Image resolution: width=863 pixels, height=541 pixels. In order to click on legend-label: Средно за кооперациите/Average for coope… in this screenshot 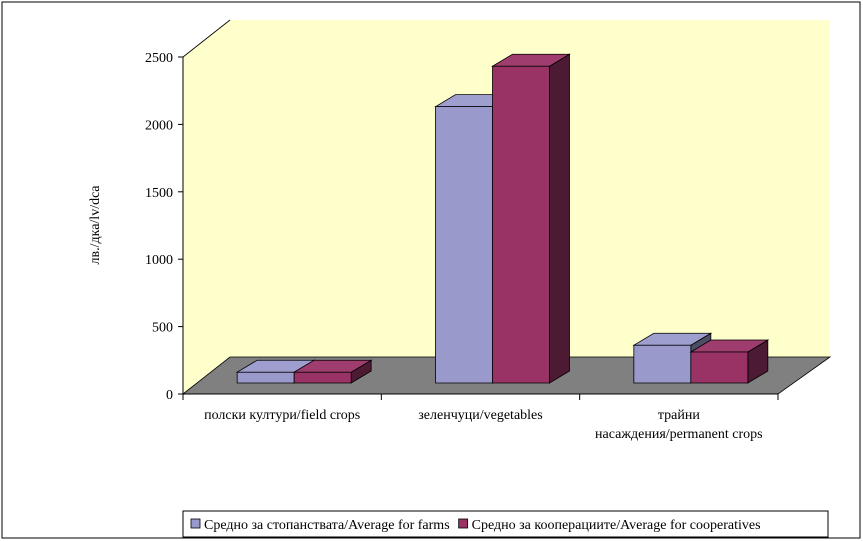, I will do `click(616, 525)`.